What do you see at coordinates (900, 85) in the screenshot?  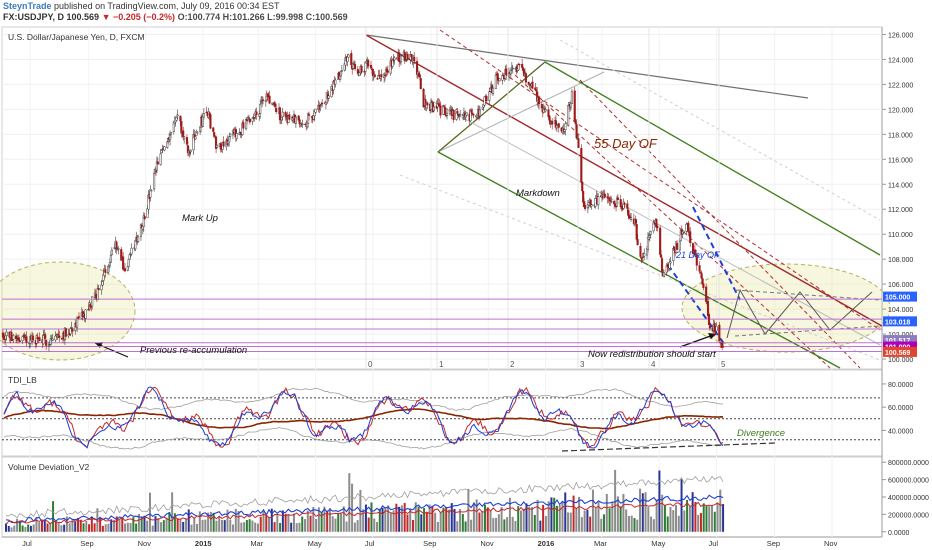 I see `price-tick-label: 122.000` at bounding box center [900, 85].